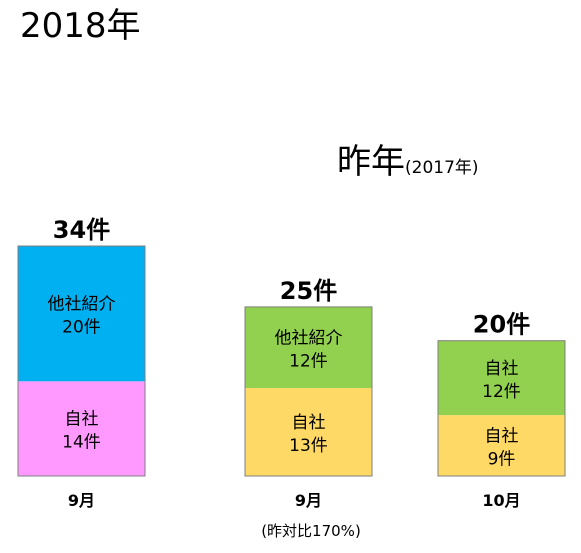 The height and width of the screenshot is (553, 581). Describe the element at coordinates (308, 446) in the screenshot. I see `segment-value-label: 13件` at that location.